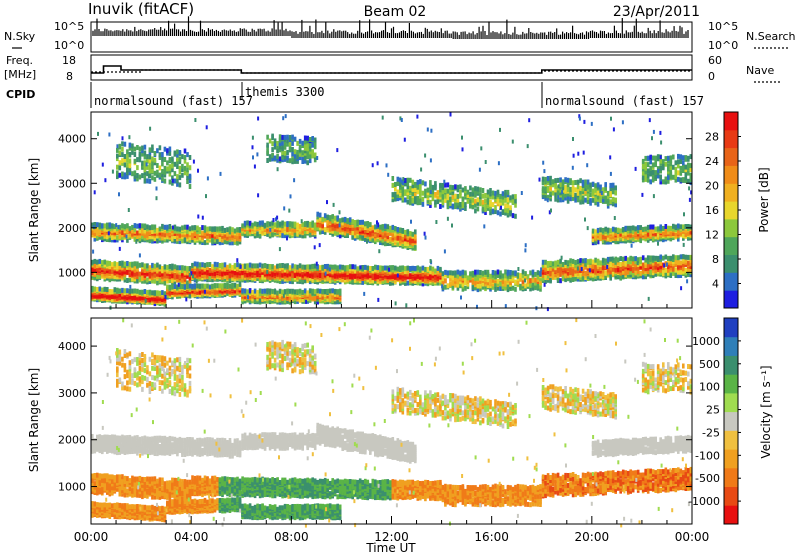 This screenshot has height=558, width=800. Describe the element at coordinates (69, 26) in the screenshot. I see `nsky-tick-top: 10^5` at that location.